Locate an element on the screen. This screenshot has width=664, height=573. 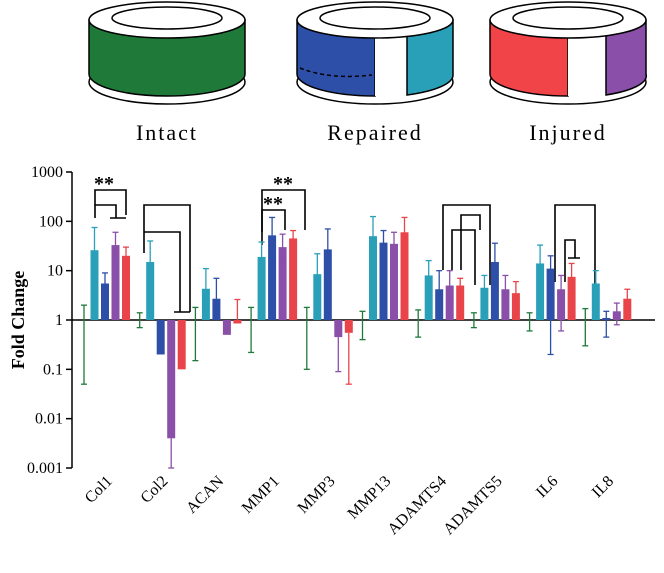
x-tick-label: Col2 is located at coordinates (154, 490).